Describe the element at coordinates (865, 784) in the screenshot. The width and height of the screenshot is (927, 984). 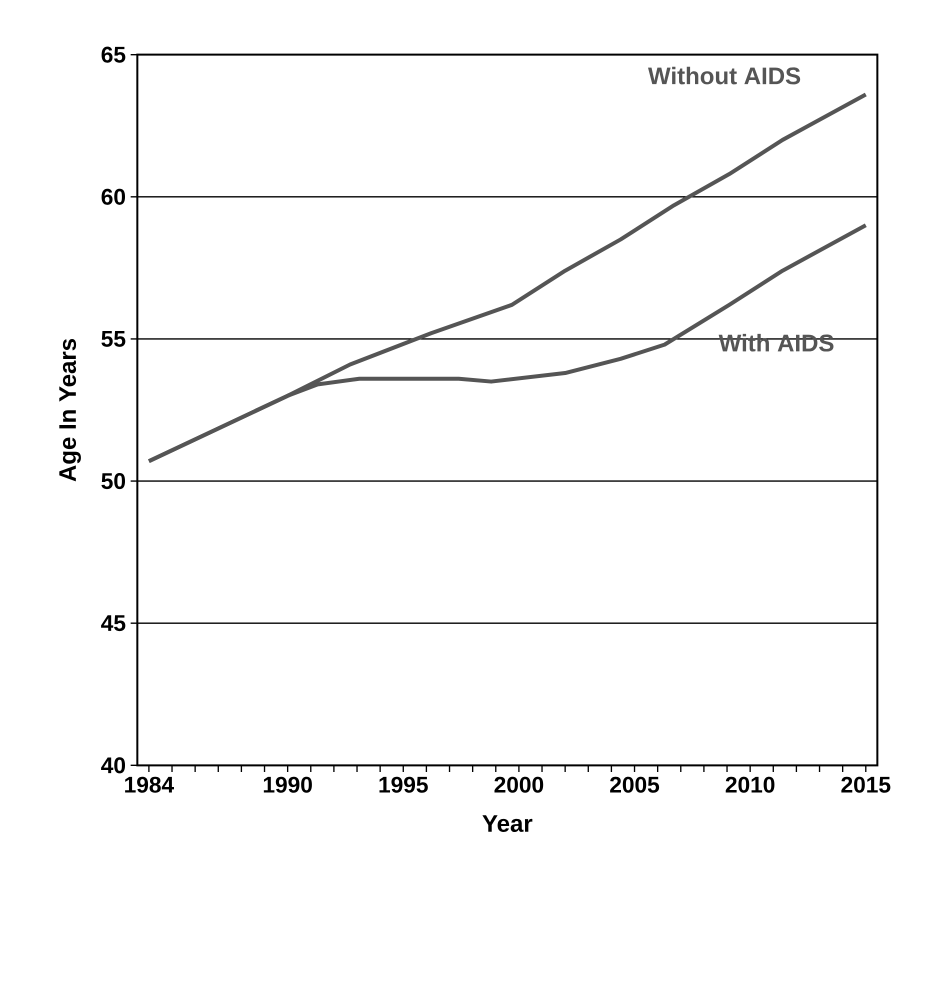
I see `x-tick-label: 2015` at that location.